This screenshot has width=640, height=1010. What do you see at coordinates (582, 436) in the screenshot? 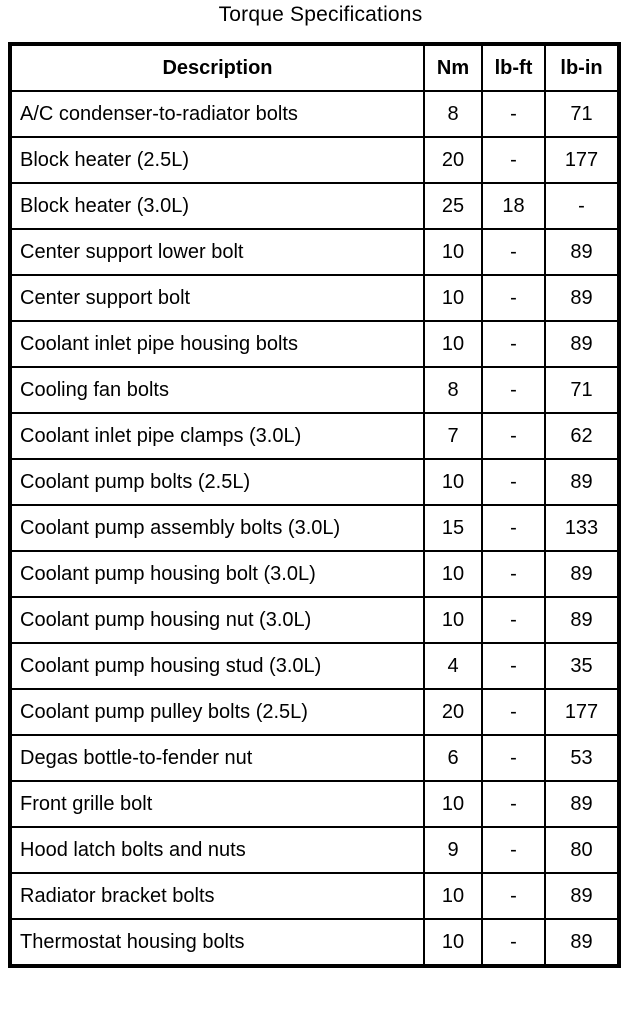
I see `value-cell: 62` at bounding box center [582, 436].